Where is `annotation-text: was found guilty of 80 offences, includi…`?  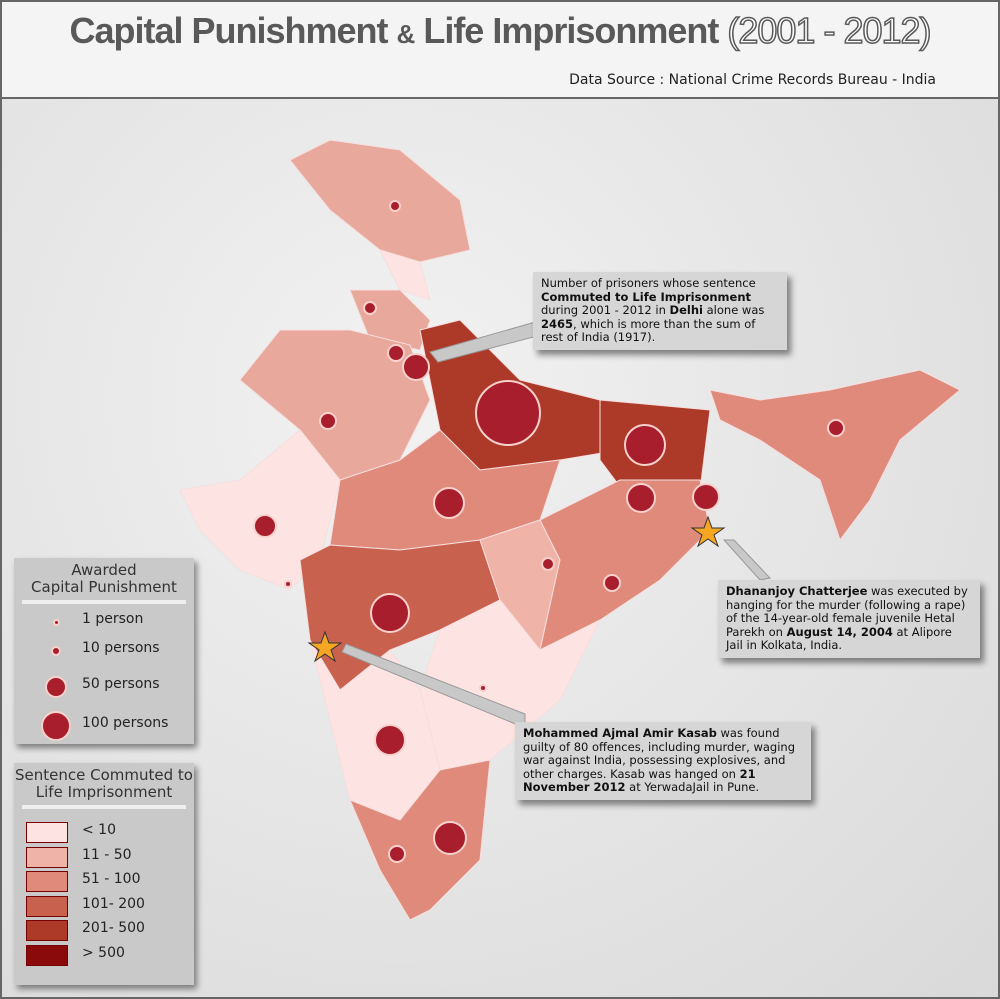
annotation-text: was found guilty of 80 offences, includi… is located at coordinates (659, 753).